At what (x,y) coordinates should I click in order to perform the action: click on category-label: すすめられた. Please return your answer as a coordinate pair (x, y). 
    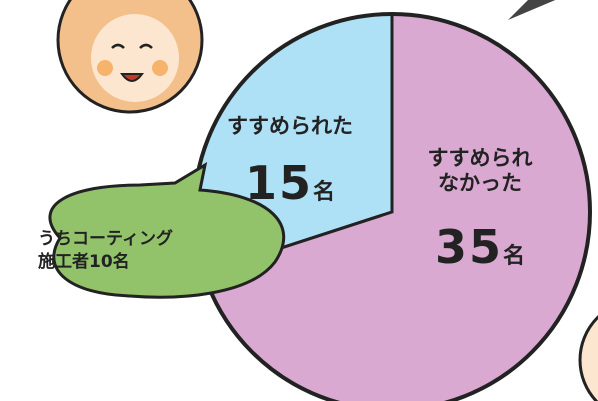
    Looking at the image, I should click on (290, 126).